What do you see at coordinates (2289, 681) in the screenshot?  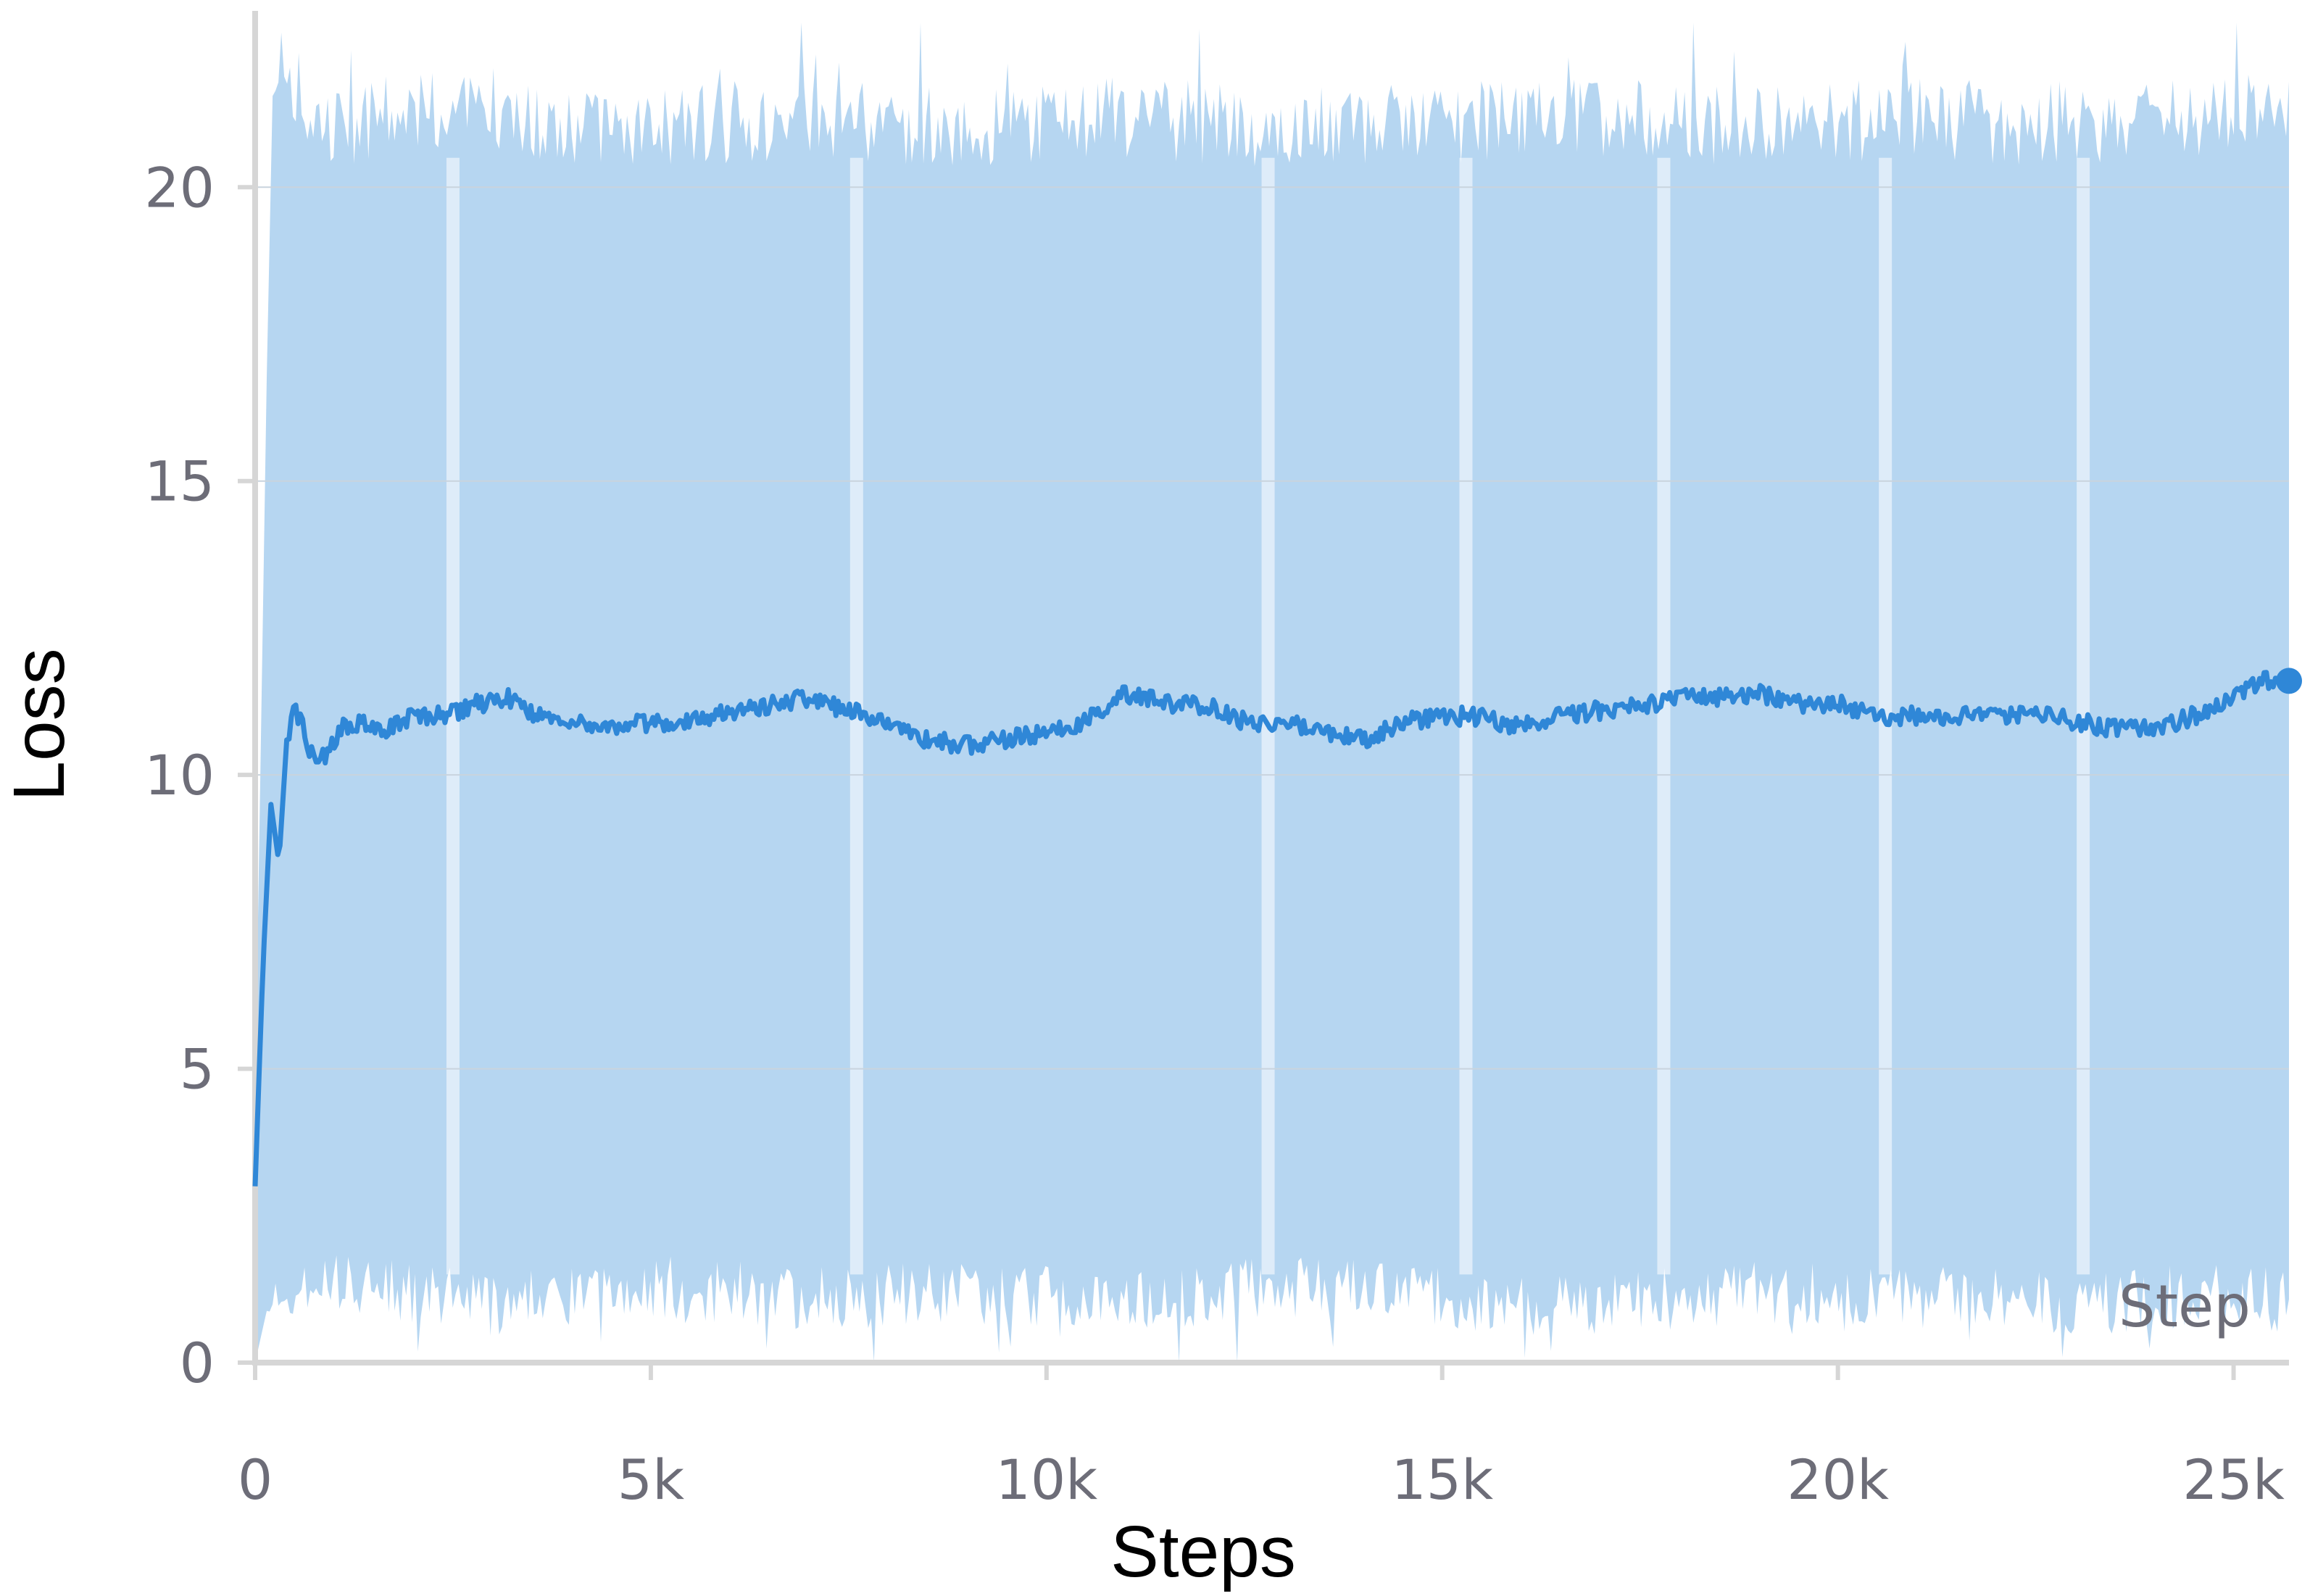 I see `last-point-marker` at bounding box center [2289, 681].